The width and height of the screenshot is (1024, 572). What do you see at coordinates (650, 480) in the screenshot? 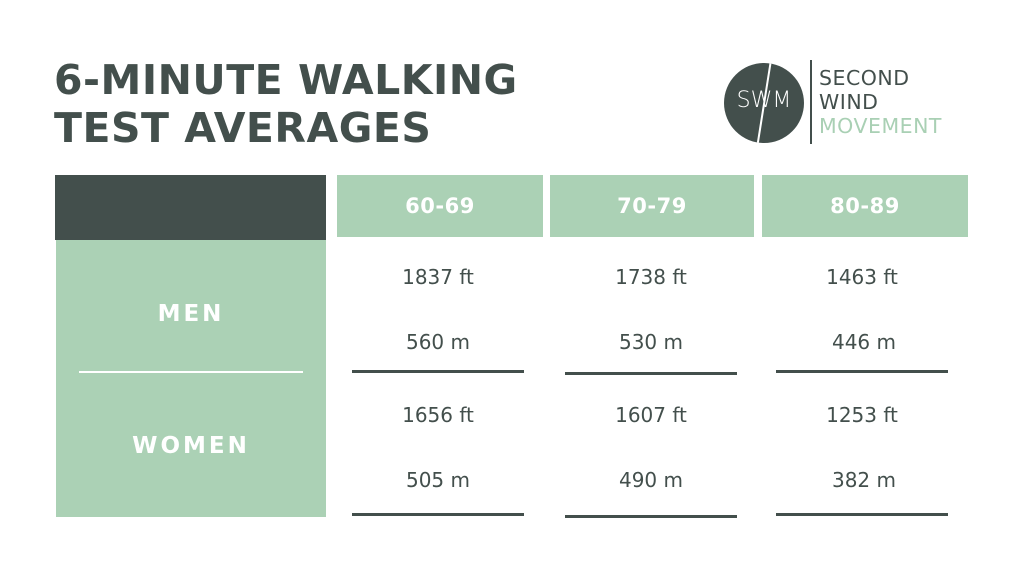
I see `cell-women-70-79-m: 490 m` at bounding box center [650, 480].